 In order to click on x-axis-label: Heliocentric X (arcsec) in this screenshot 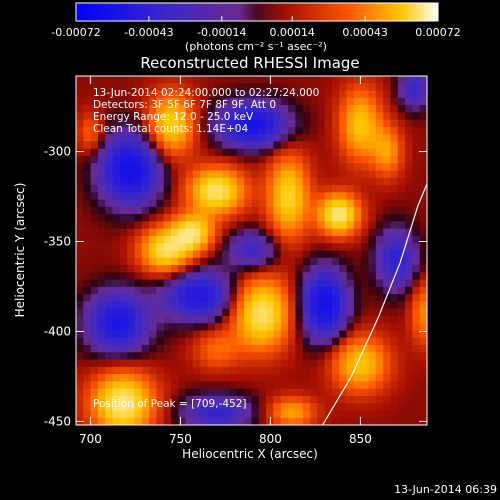, I will do `click(250, 454)`.